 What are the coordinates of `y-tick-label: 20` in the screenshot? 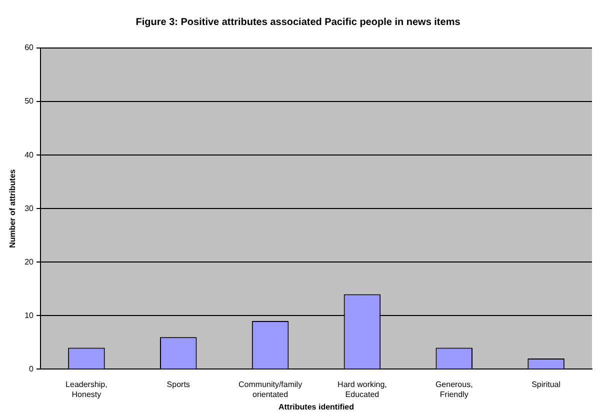 It's located at (29, 261).